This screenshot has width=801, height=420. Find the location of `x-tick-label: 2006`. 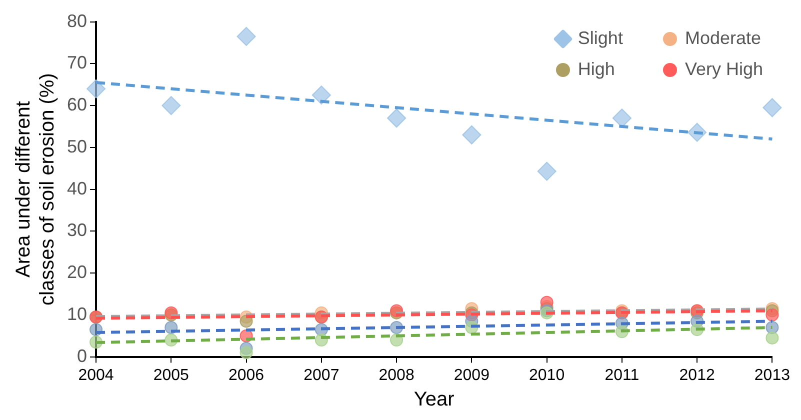

x-tick-label: 2006 is located at coordinates (246, 375).